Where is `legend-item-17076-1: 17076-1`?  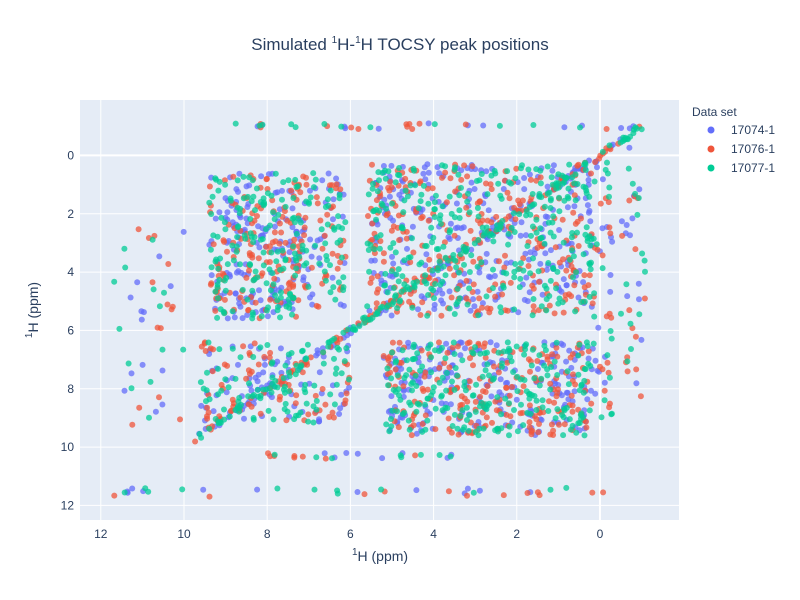 legend-item-17076-1: 17076-1 is located at coordinates (741, 149).